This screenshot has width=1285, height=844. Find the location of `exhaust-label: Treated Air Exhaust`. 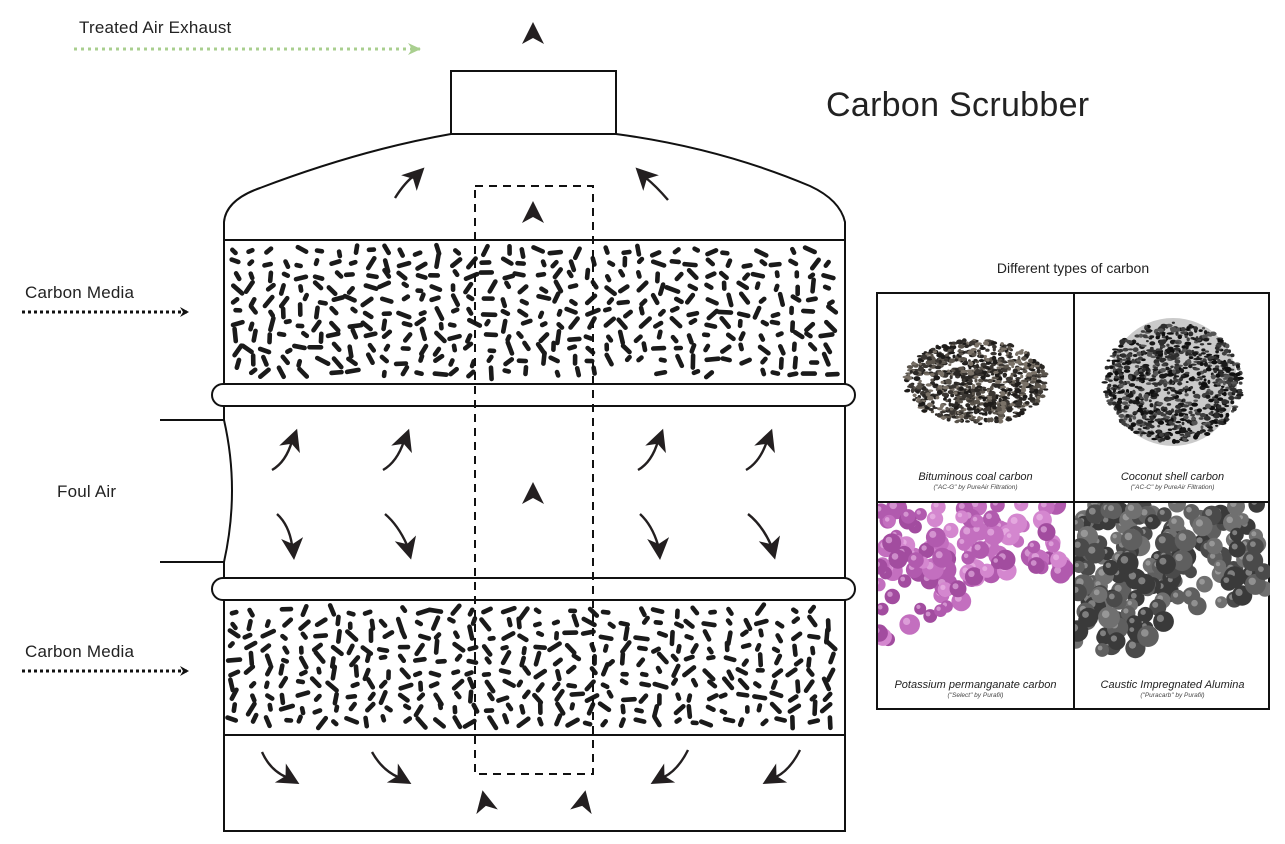

exhaust-label: Treated Air Exhaust is located at coordinates (155, 27).